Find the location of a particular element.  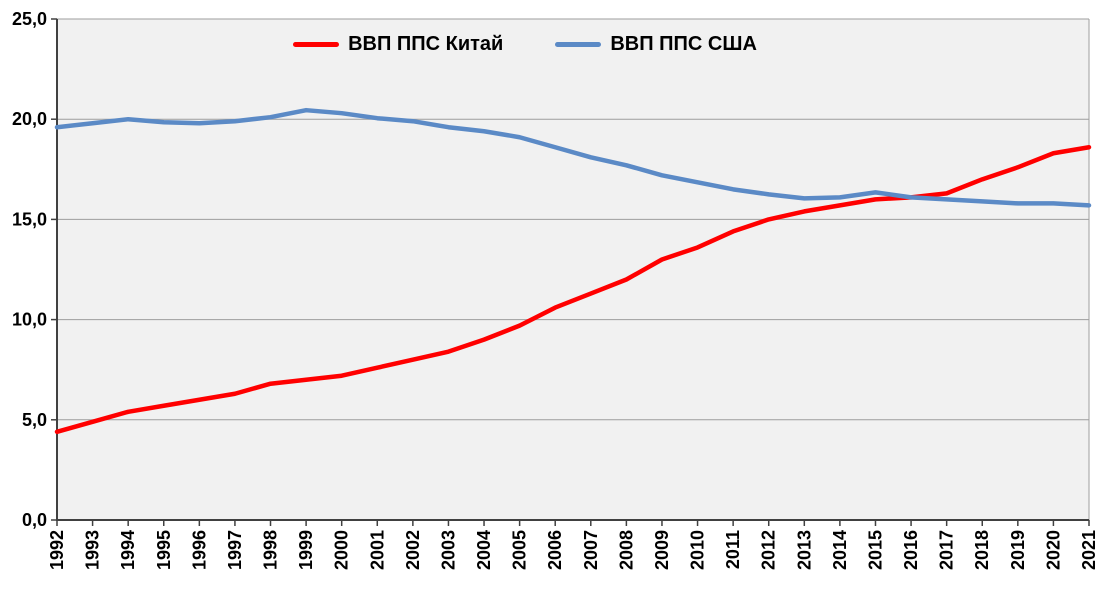

y-tick-label: 20,0 is located at coordinates (29, 119).